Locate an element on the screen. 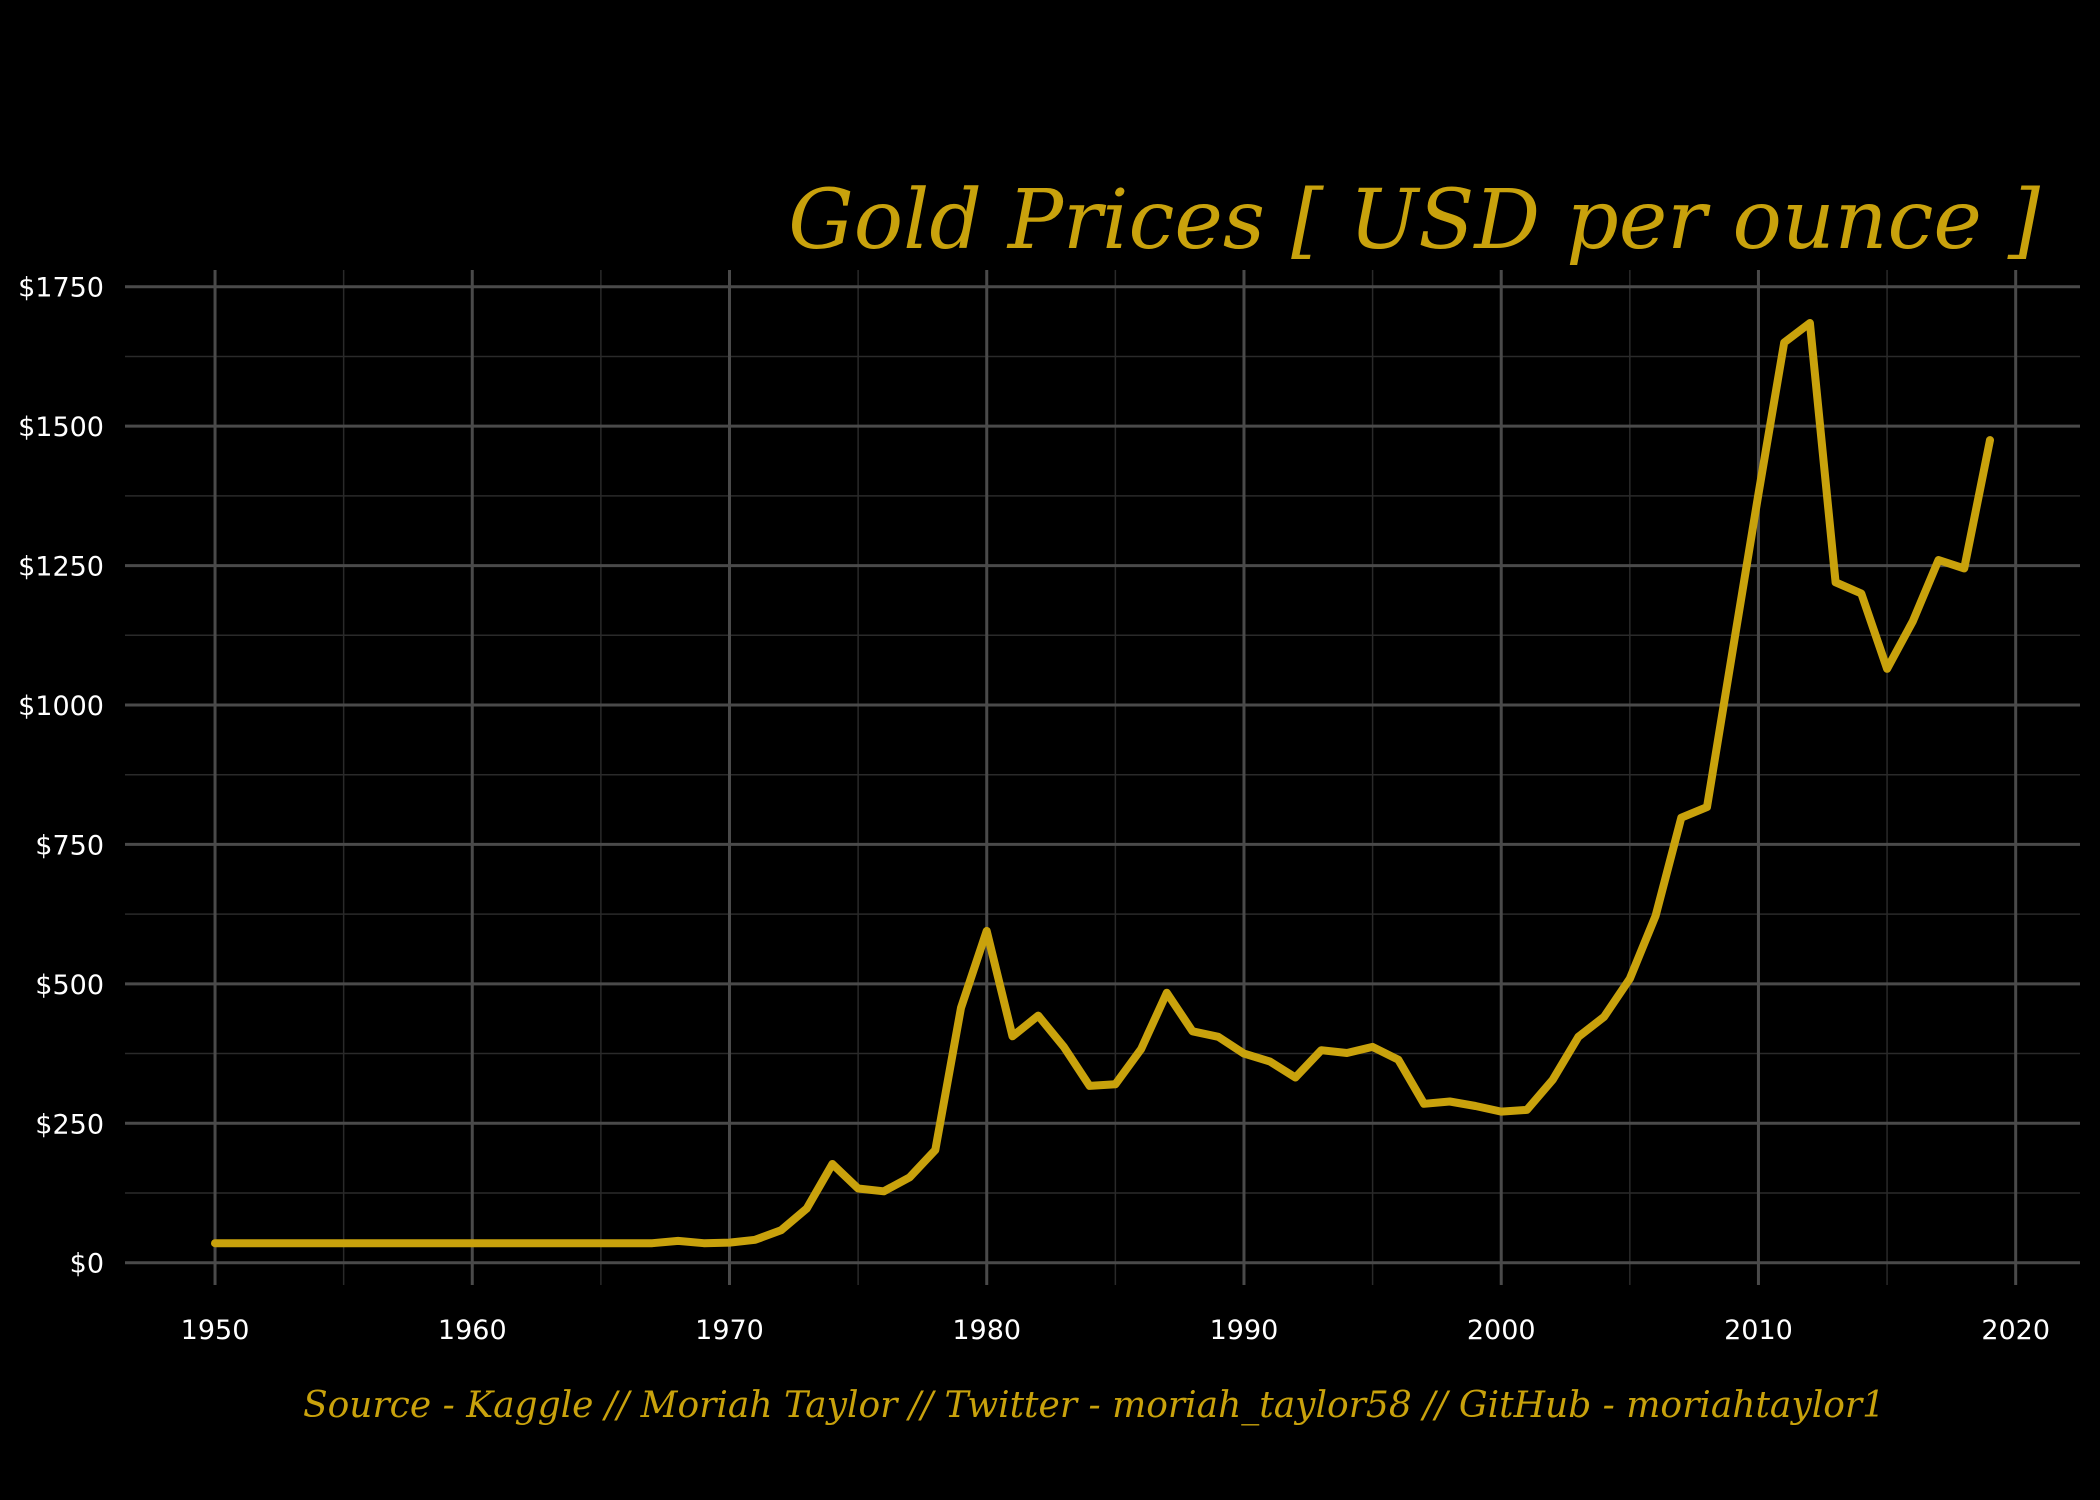  y-tick-label: $250 is located at coordinates (69, 1124).